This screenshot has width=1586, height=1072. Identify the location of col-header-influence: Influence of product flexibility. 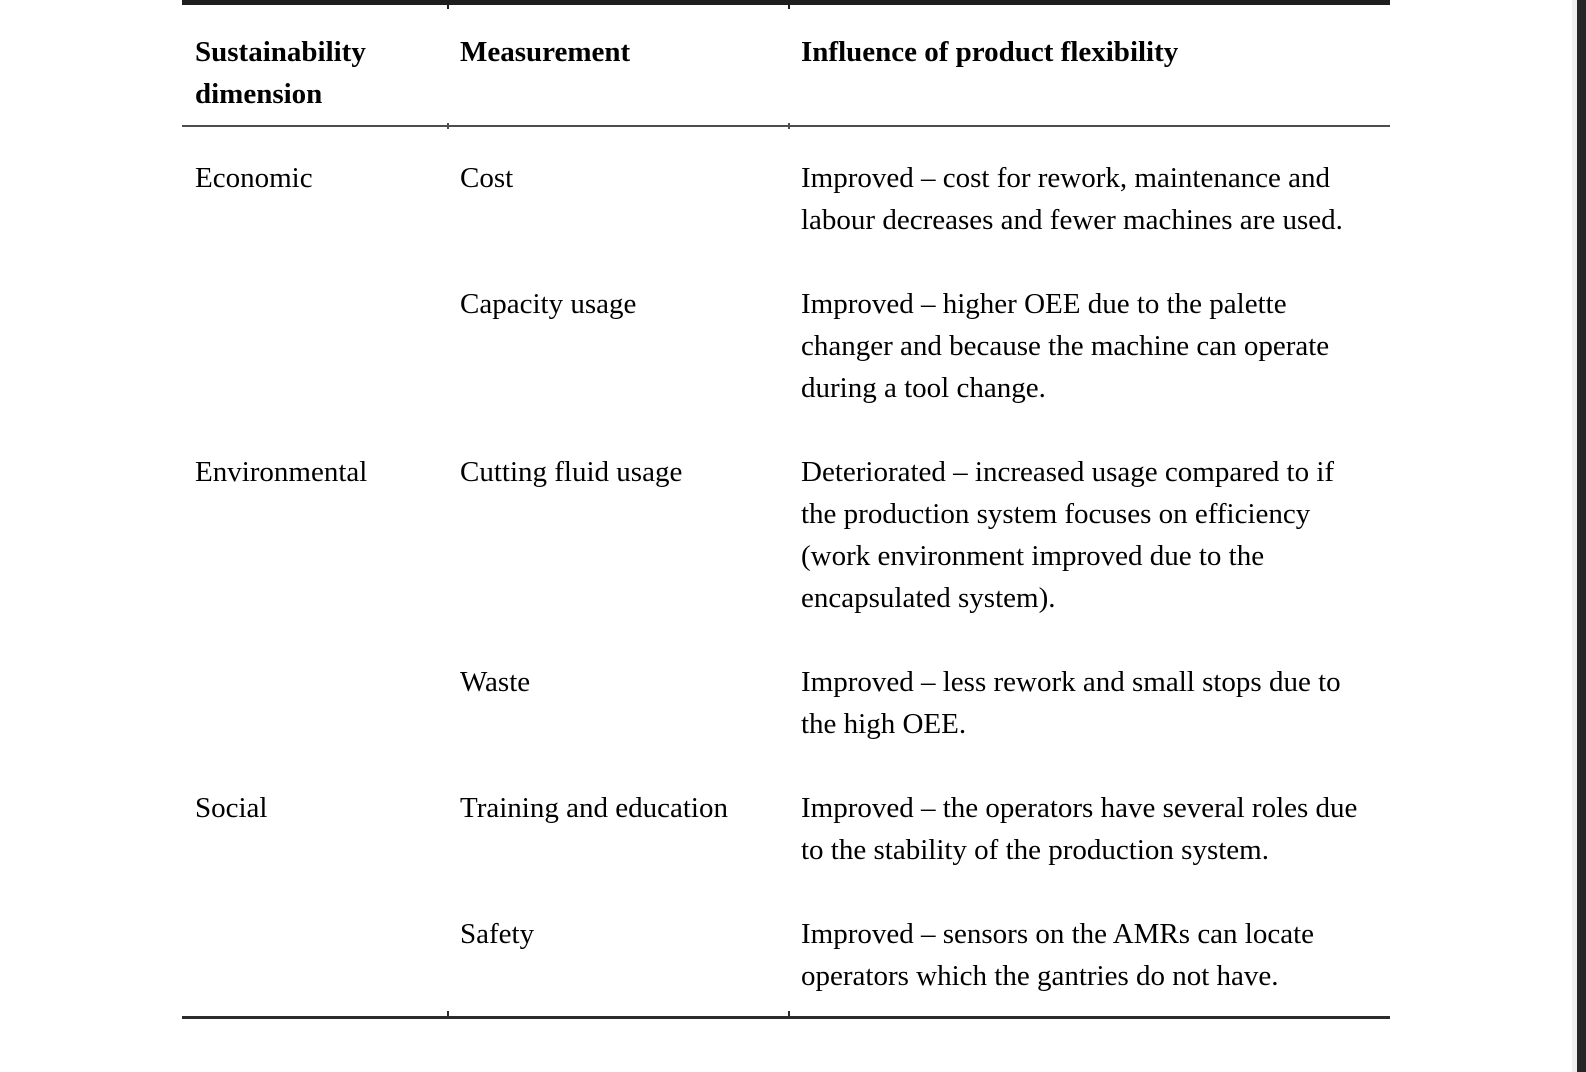
(990, 52).